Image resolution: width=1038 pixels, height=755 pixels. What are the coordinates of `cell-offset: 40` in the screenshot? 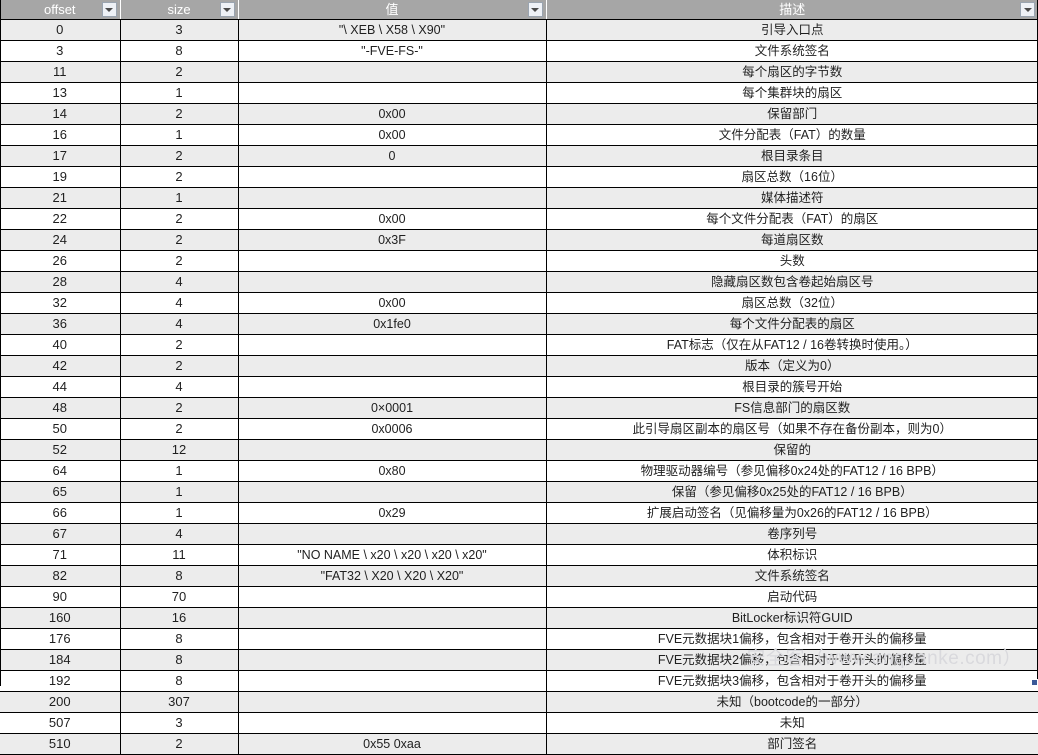 It's located at (60, 345).